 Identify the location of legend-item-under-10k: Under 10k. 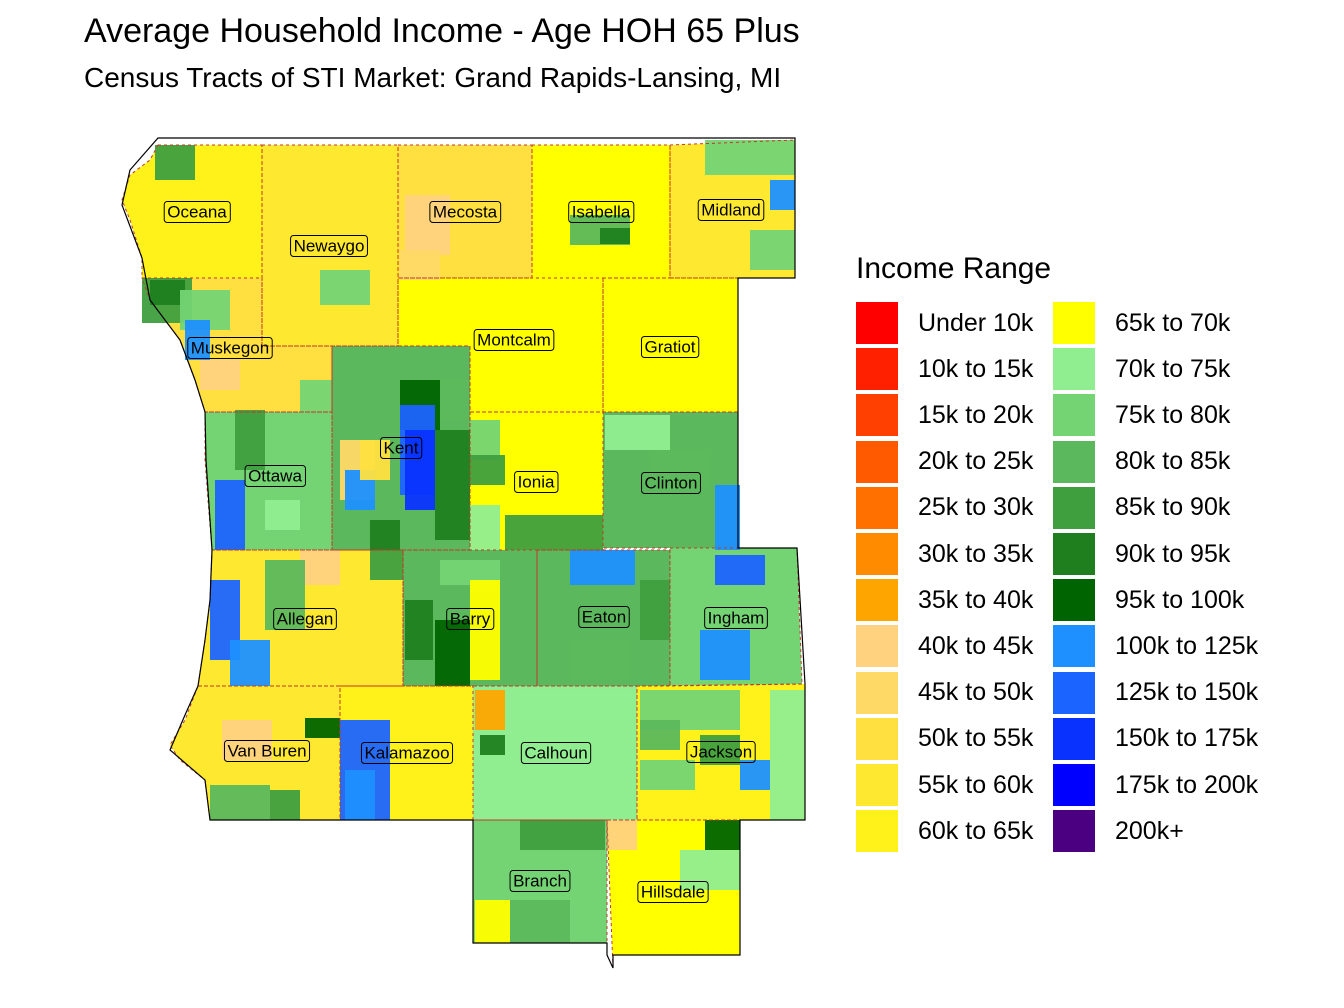
(944, 323).